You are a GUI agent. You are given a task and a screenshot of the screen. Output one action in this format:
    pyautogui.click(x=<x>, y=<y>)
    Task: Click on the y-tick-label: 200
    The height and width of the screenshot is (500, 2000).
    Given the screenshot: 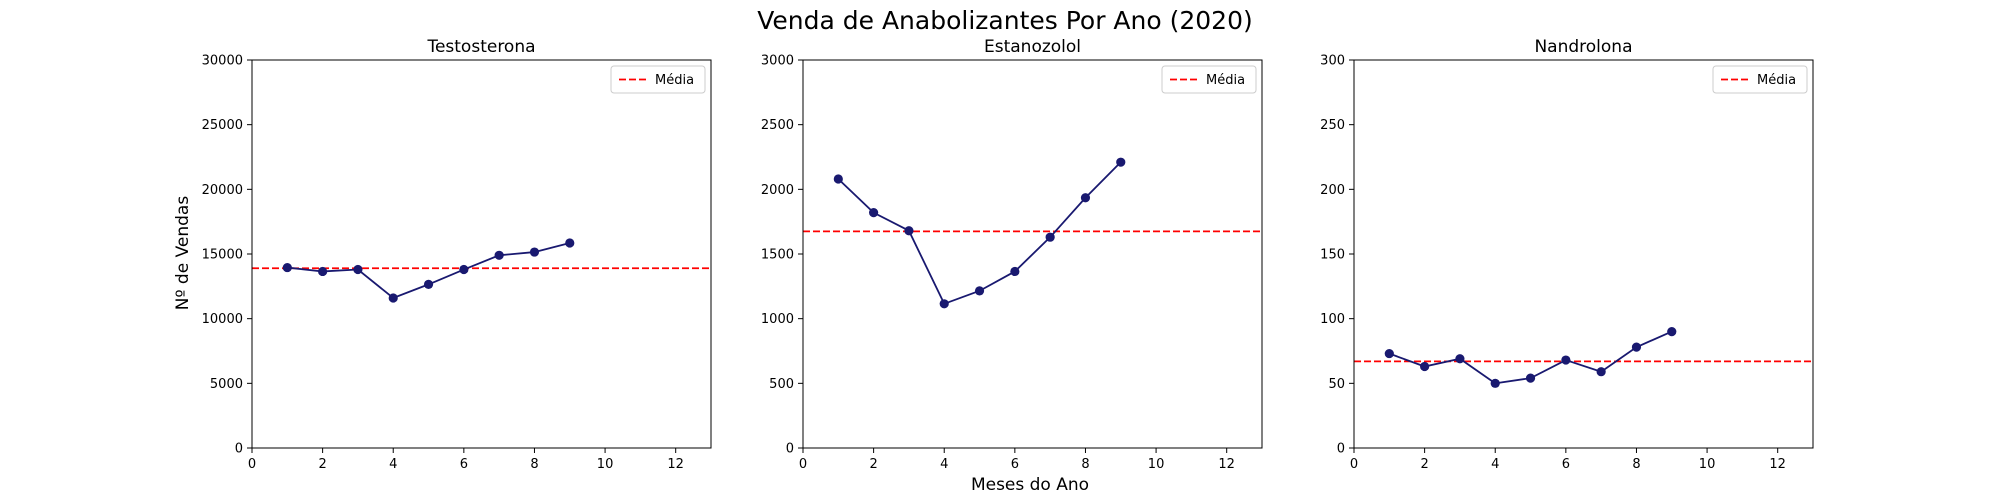 What is the action you would take?
    pyautogui.click(x=1332, y=190)
    